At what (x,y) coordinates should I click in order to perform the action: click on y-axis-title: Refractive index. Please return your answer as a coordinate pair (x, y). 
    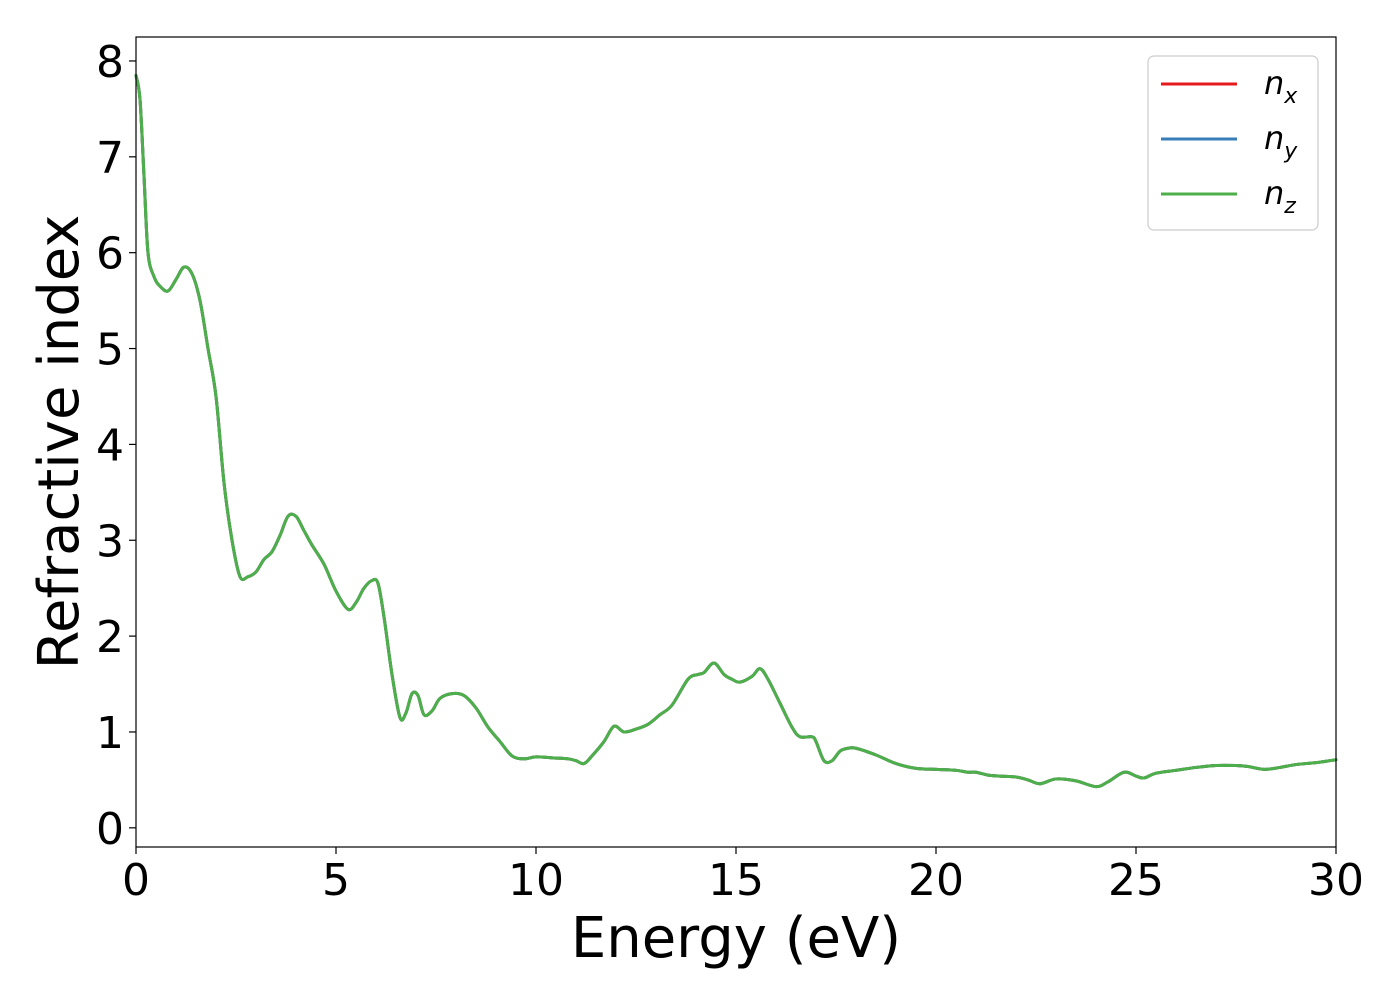
    Looking at the image, I should click on (59, 442).